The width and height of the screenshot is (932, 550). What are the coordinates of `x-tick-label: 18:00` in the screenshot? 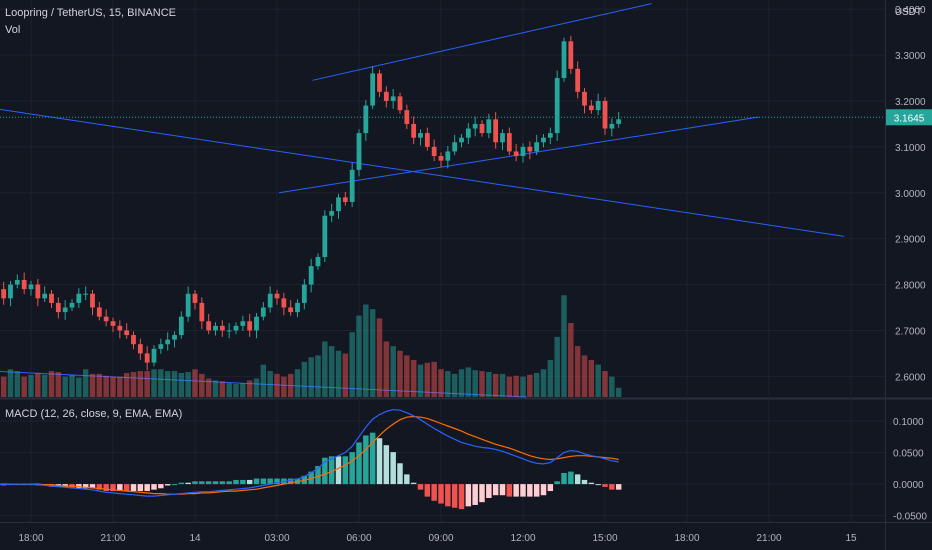 It's located at (30, 538).